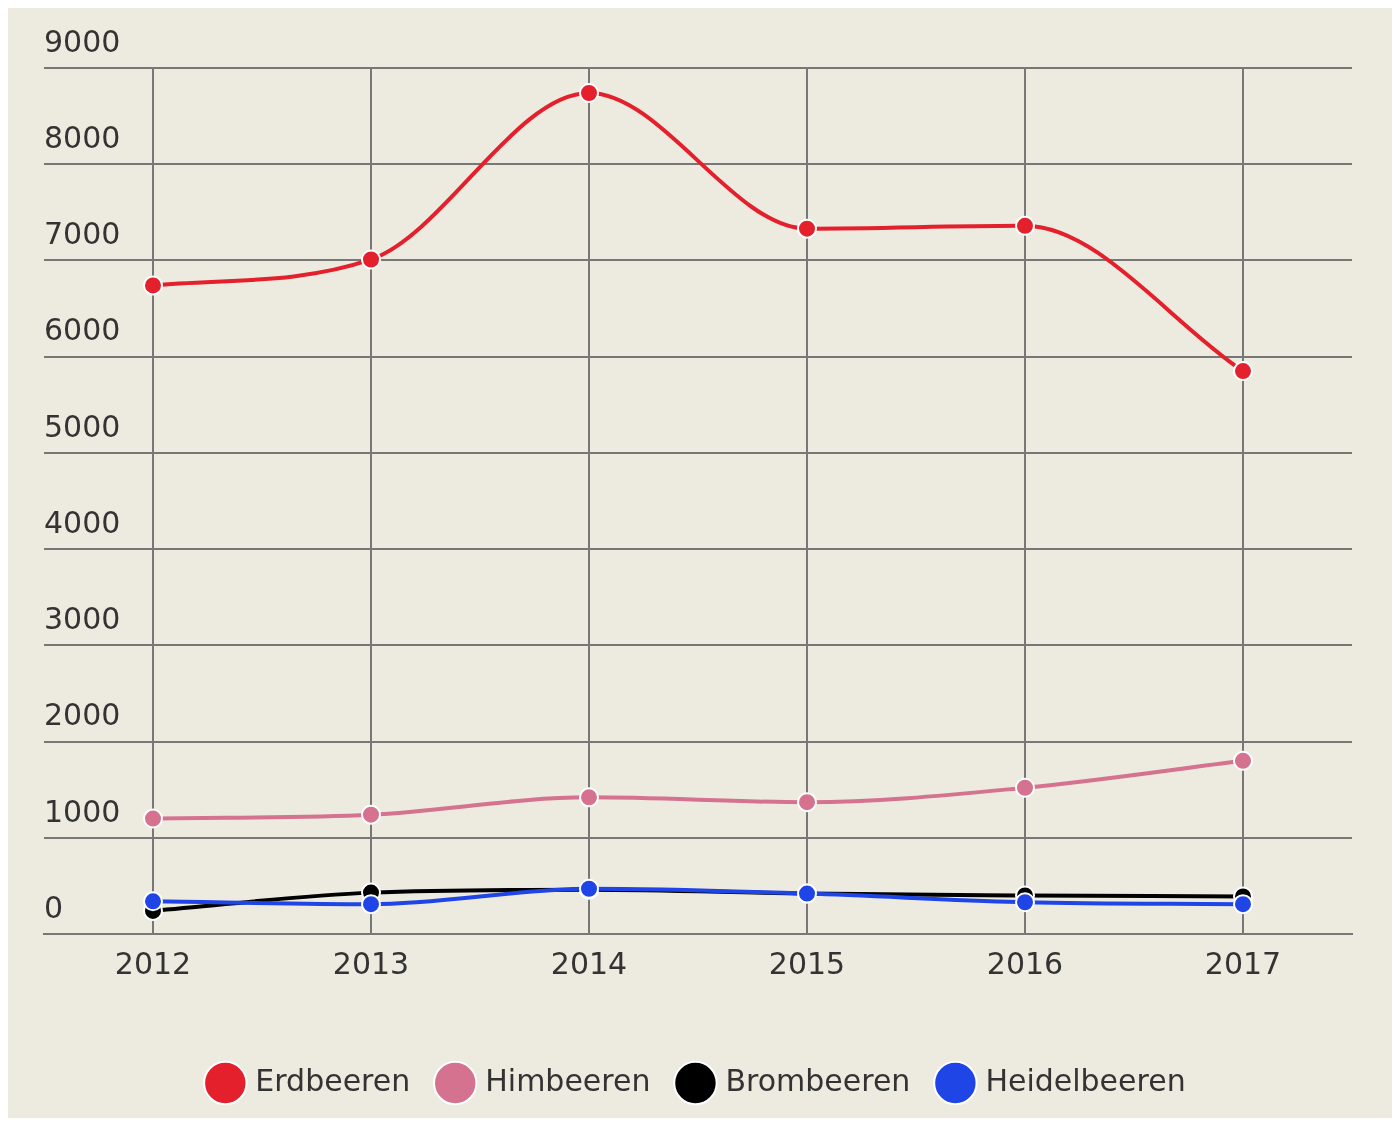 The image size is (1400, 1136). What do you see at coordinates (1085, 1080) in the screenshot?
I see `legend-label: Heidelbeeren` at bounding box center [1085, 1080].